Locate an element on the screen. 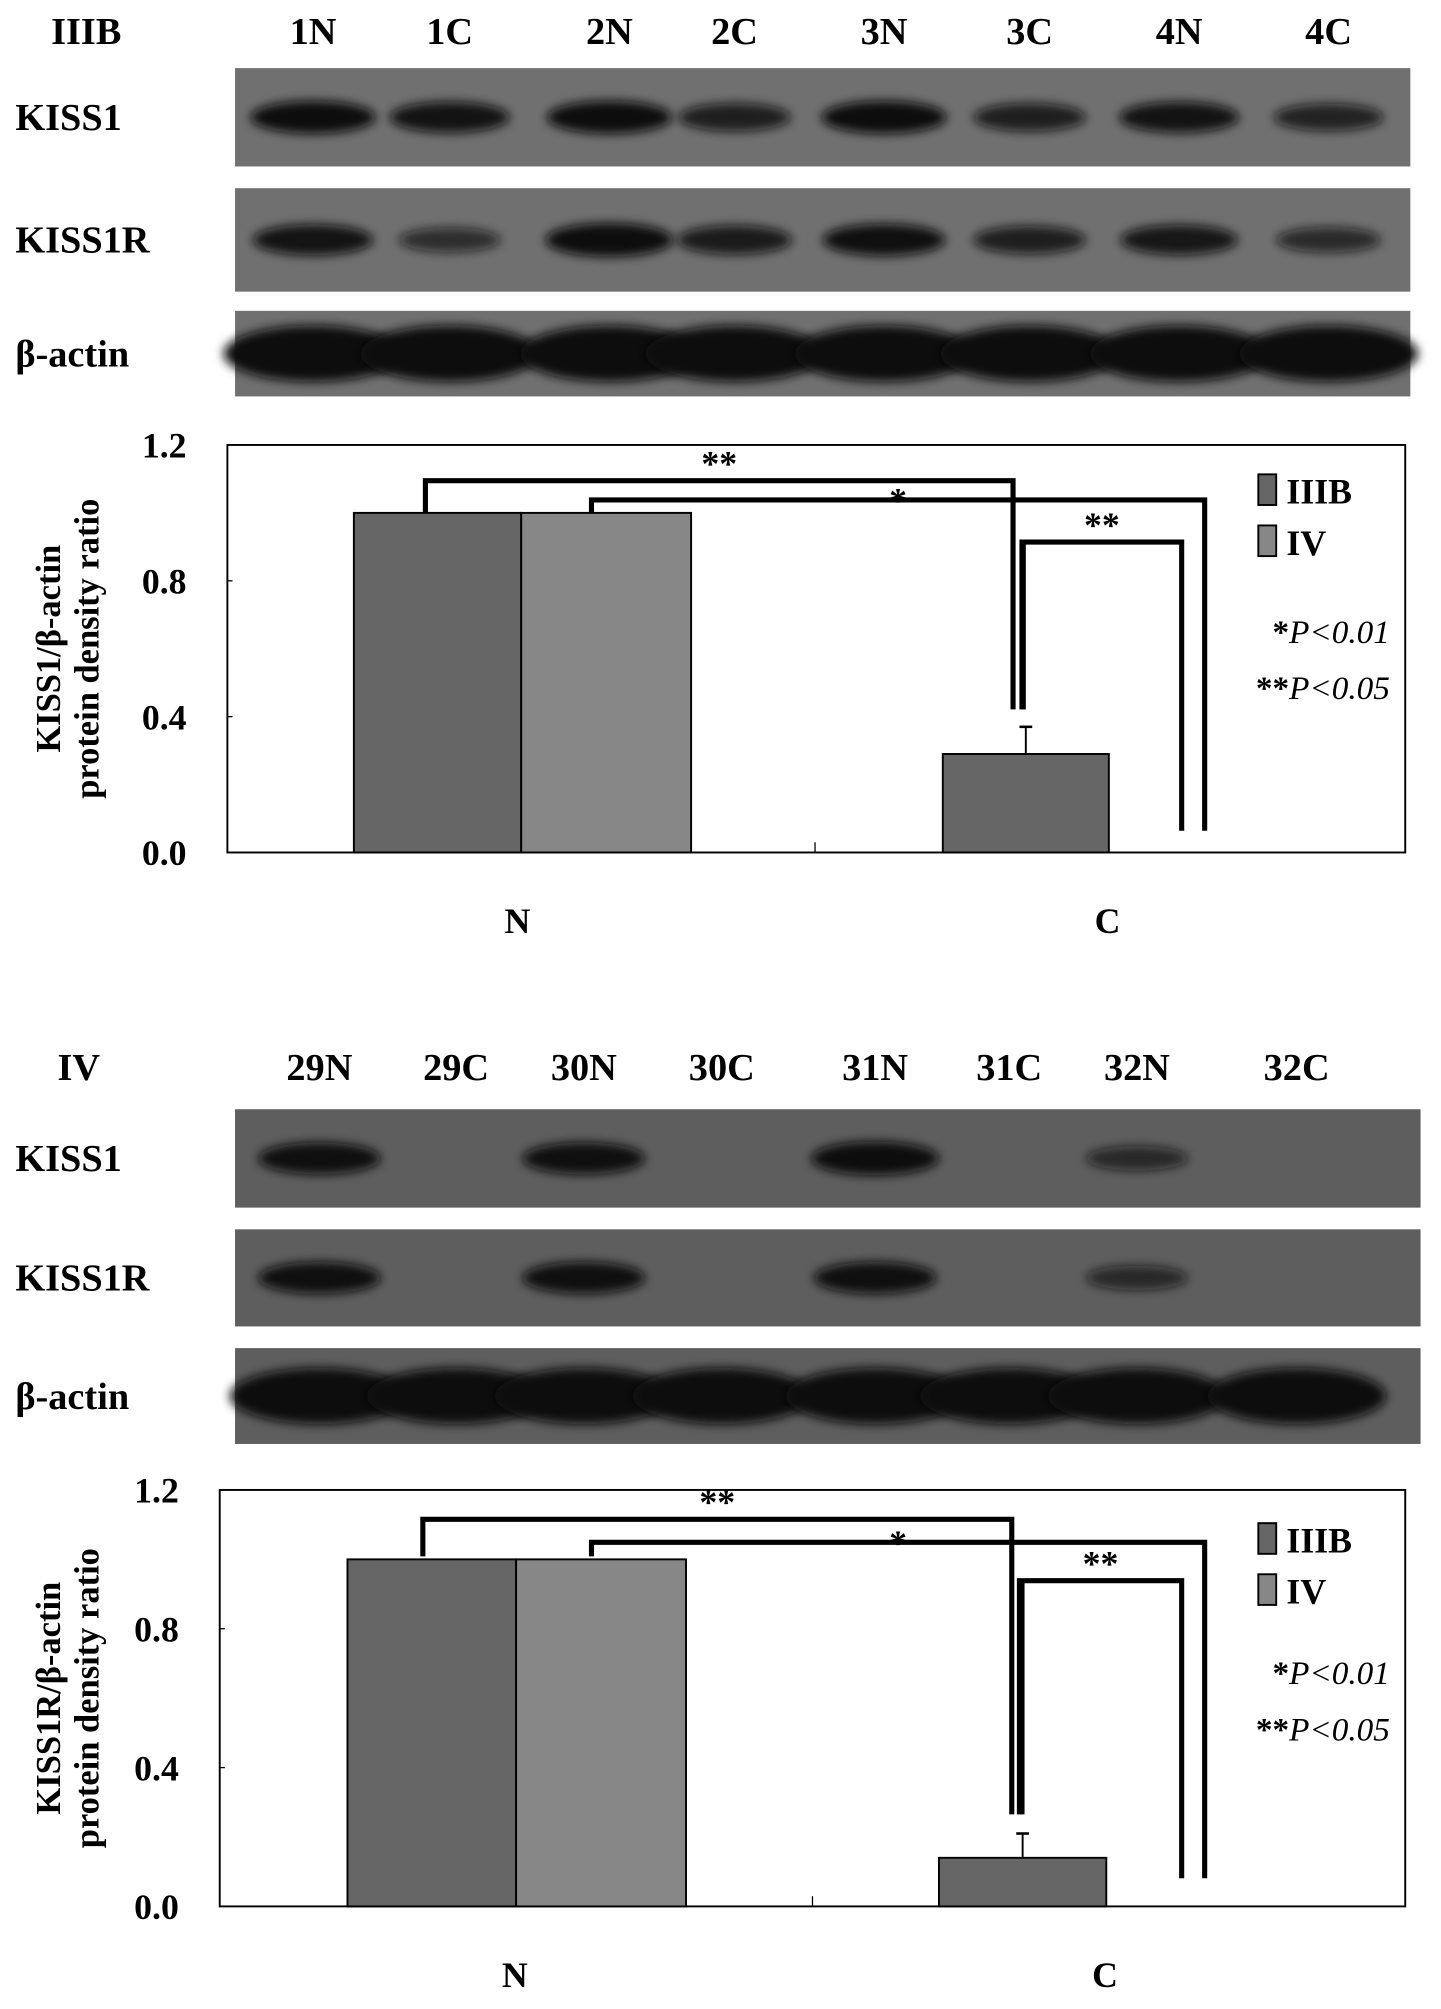  x-category-label: N is located at coordinates (515, 1975).